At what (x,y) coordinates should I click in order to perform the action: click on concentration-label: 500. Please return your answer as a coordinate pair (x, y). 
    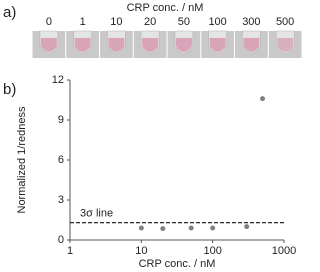
    Looking at the image, I should click on (285, 22).